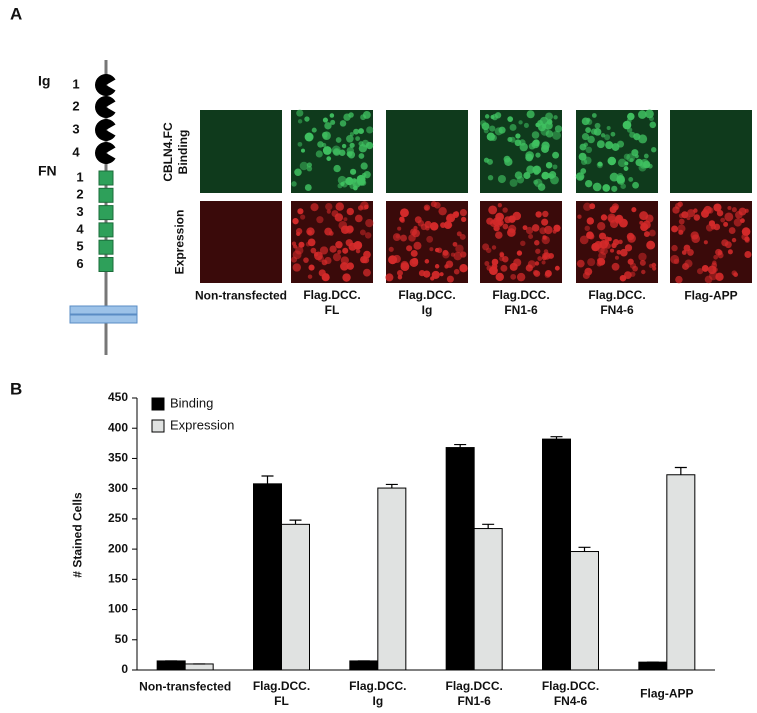 The height and width of the screenshot is (713, 757). What do you see at coordinates (118, 397) in the screenshot?
I see `y-tick-label: 450` at bounding box center [118, 397].